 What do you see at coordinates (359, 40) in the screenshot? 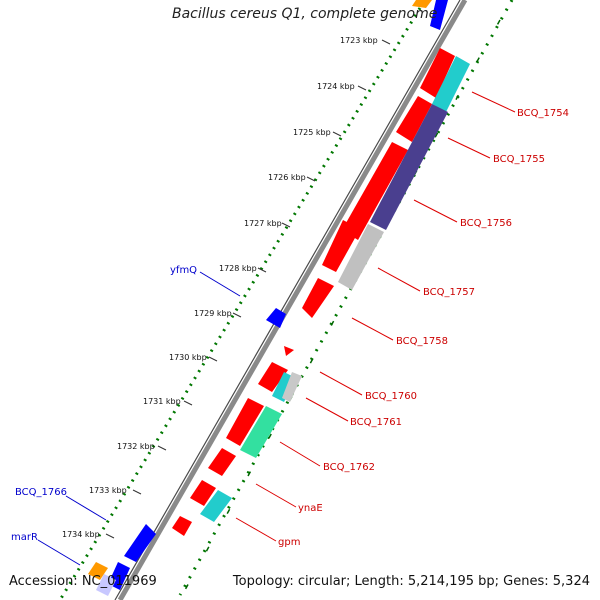
I see `tick-label: 1723 kbp` at bounding box center [359, 40].